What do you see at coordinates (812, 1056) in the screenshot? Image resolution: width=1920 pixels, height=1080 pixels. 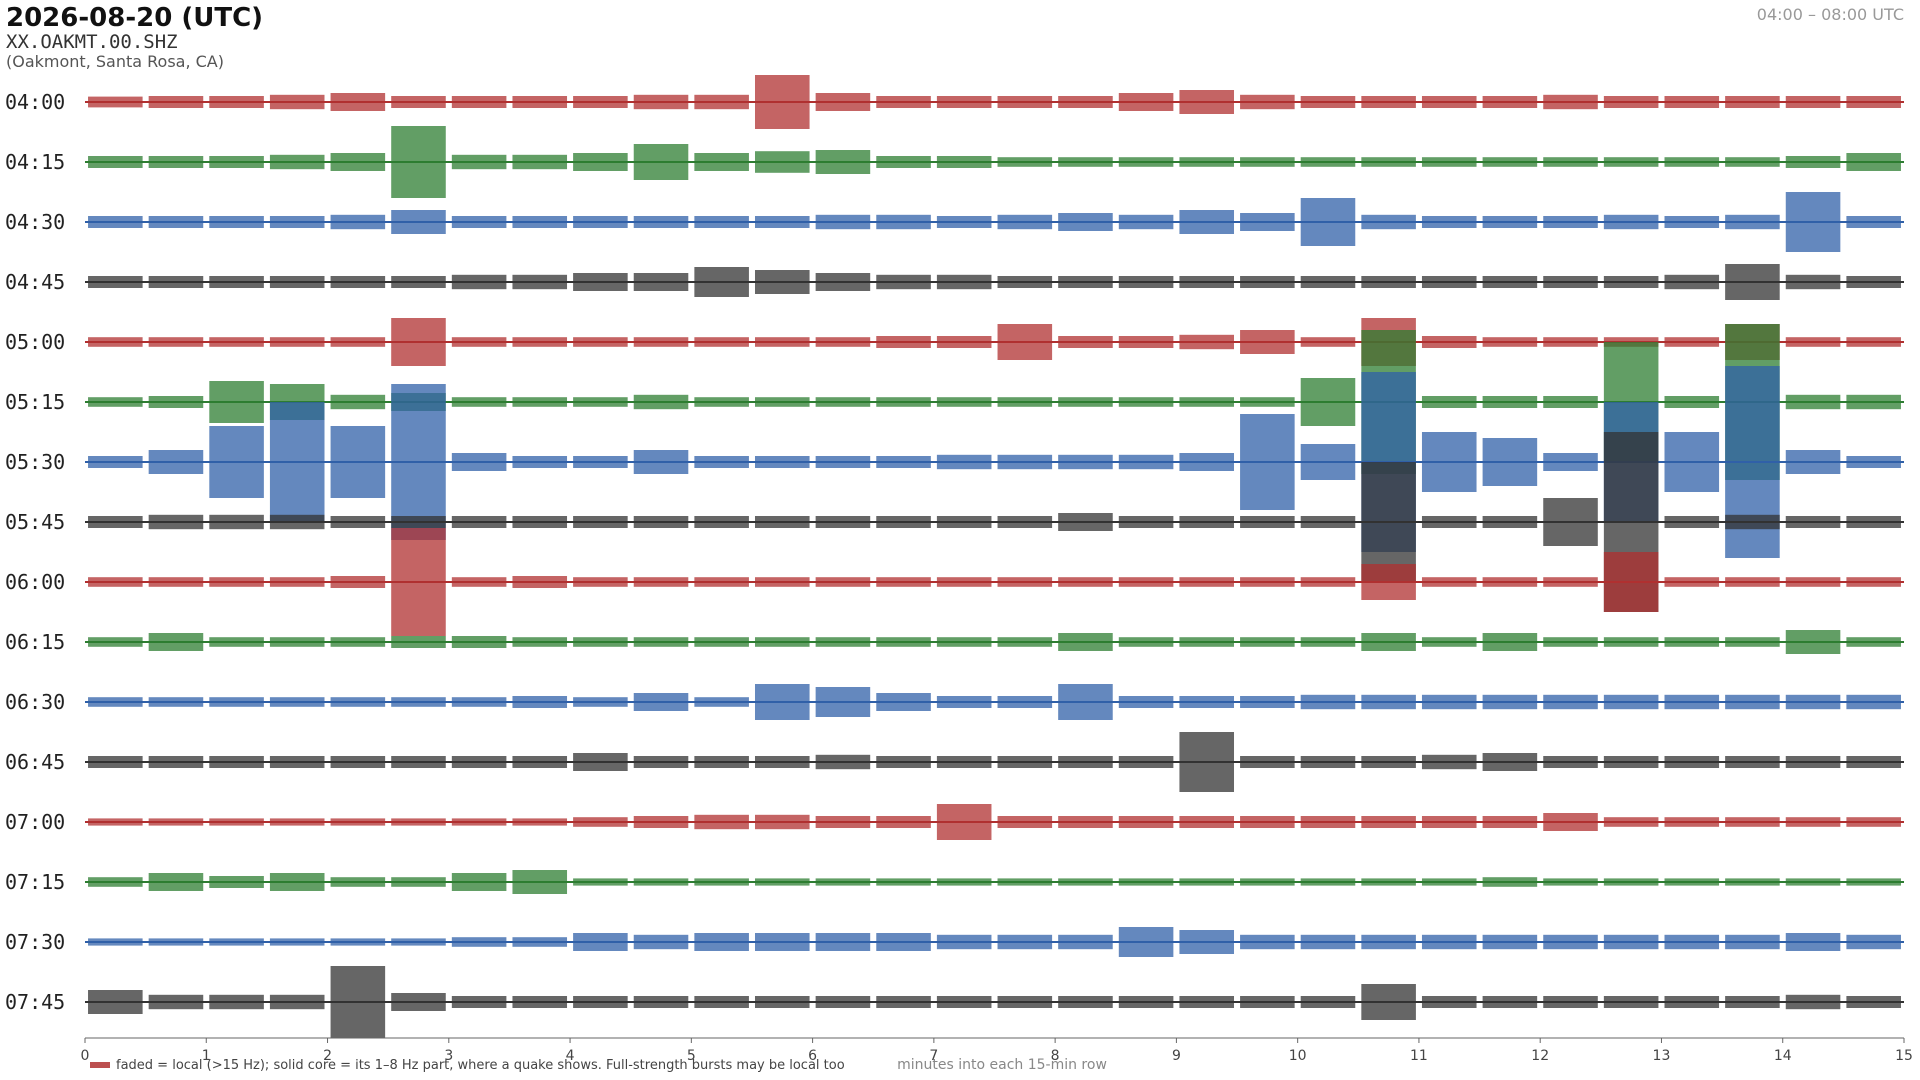 I see `x-tick-label: 6` at bounding box center [812, 1056].